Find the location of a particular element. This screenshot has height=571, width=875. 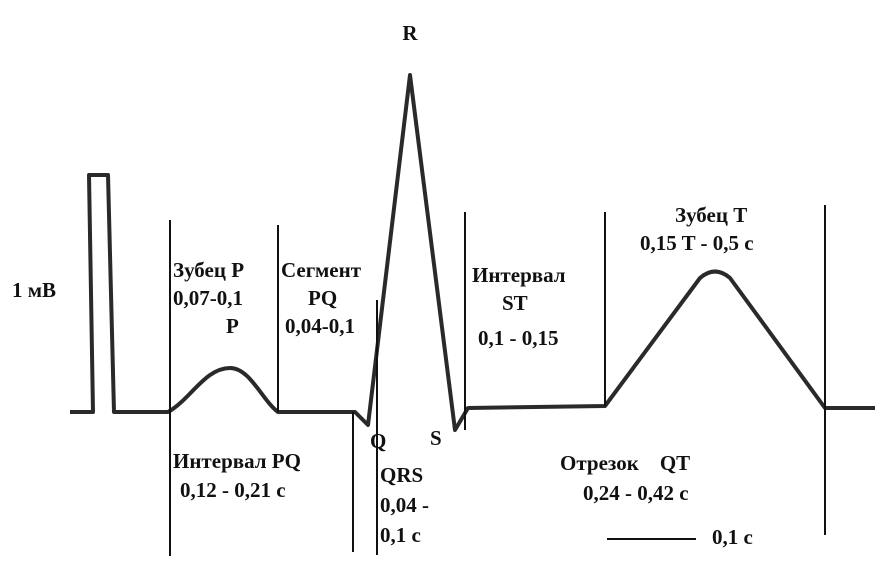

label: 0,12 - 0,21 с is located at coordinates (233, 490).